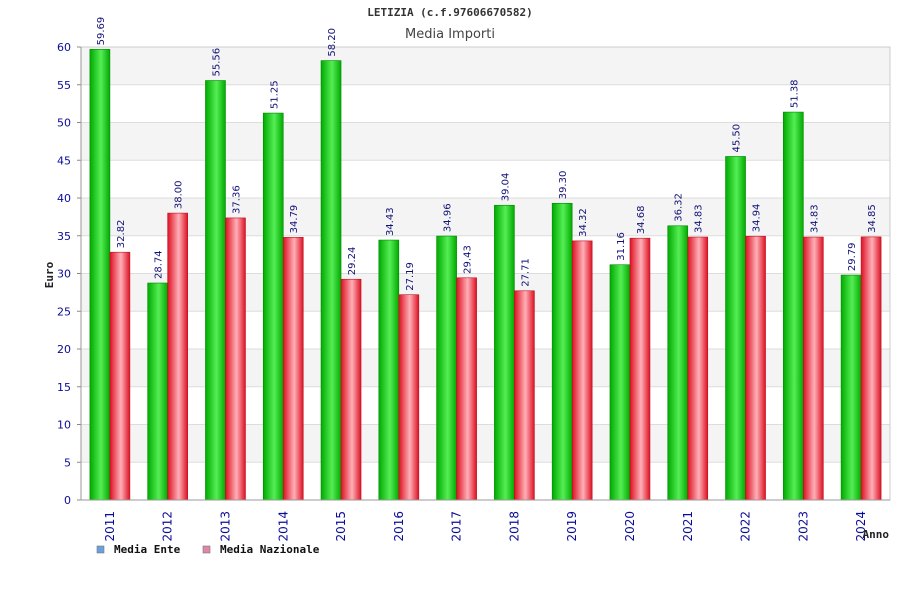  What do you see at coordinates (236, 199) in the screenshot?
I see `data-label: 37.36` at bounding box center [236, 199].